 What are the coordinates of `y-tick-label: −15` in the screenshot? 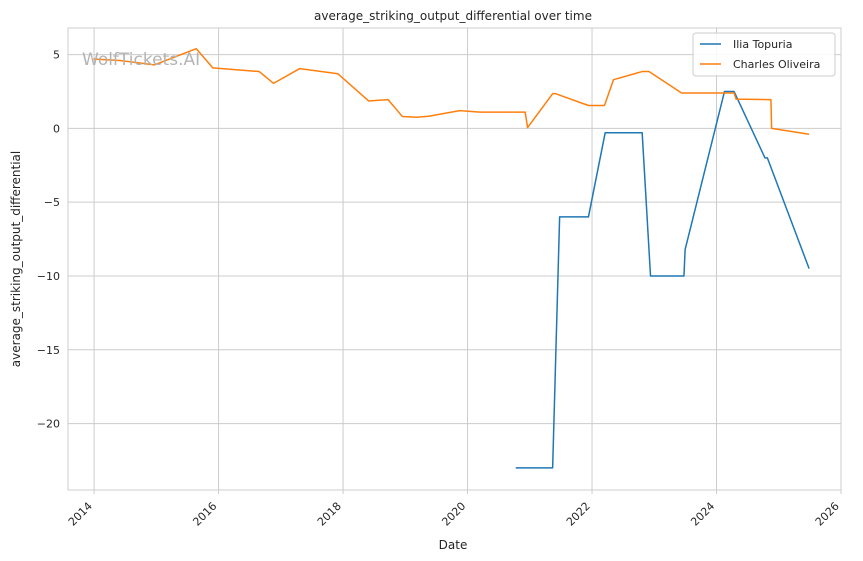 It's located at (48, 350).